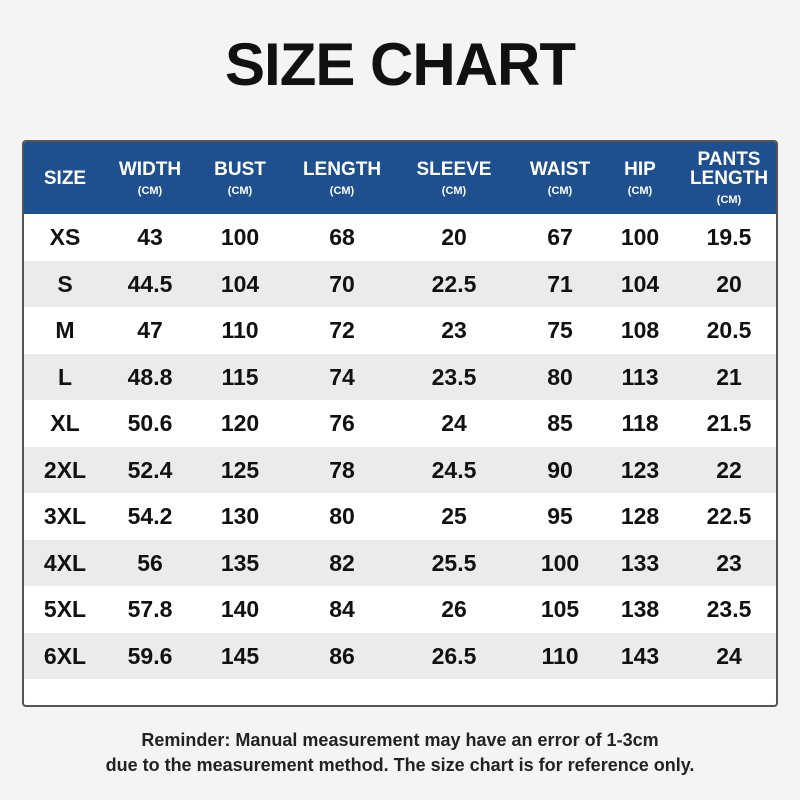 The width and height of the screenshot is (800, 800). What do you see at coordinates (150, 423) in the screenshot?
I see `measurement: 50.6` at bounding box center [150, 423].